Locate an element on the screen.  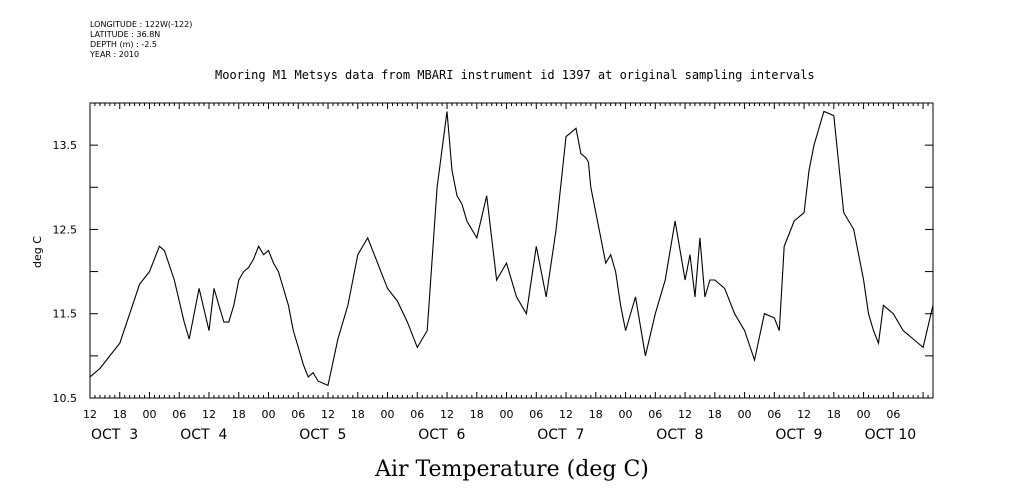
y-tick-label: 12.5 is located at coordinates (65, 229).